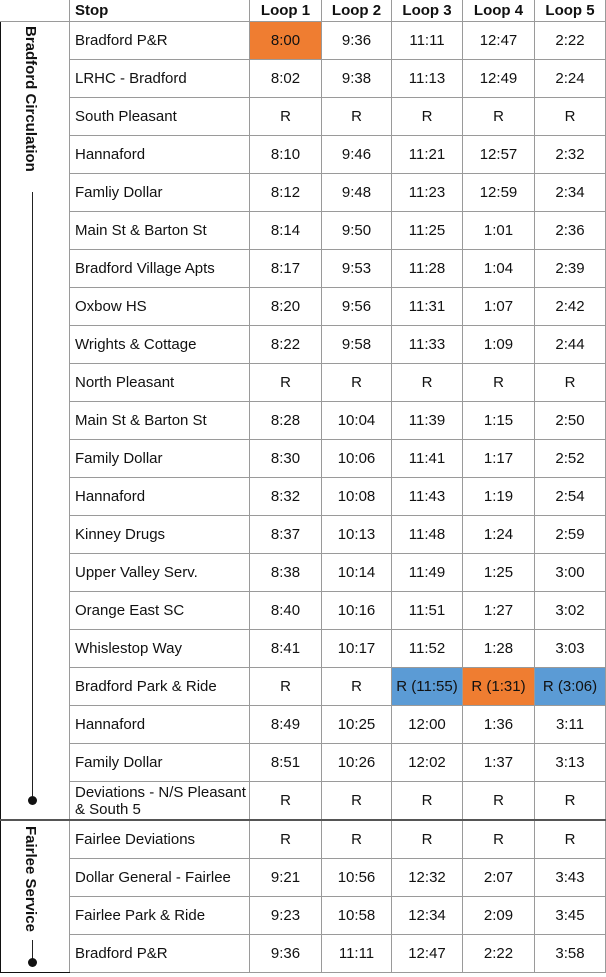  Describe the element at coordinates (427, 534) in the screenshot. I see `time-cell: 11:48` at that location.